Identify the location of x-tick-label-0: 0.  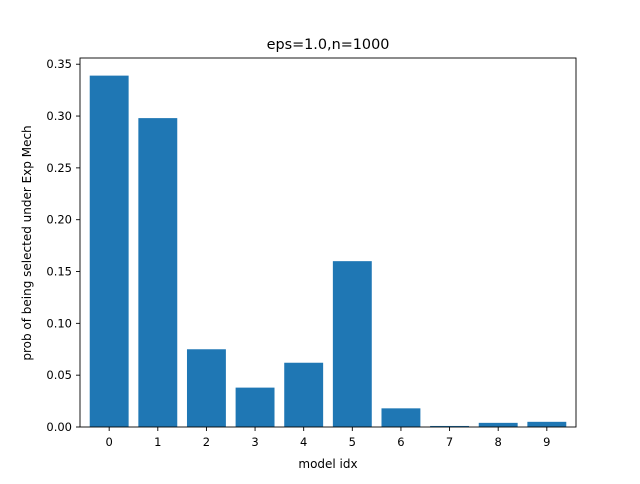
(109, 442).